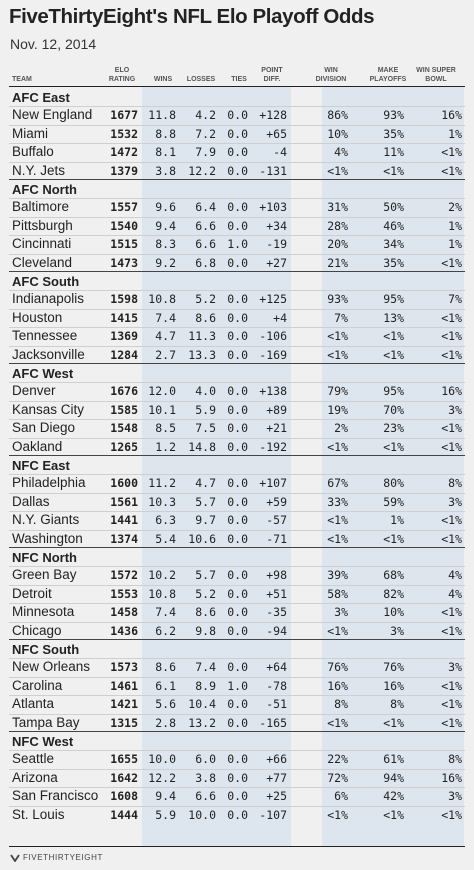  What do you see at coordinates (124, 796) in the screenshot?
I see `cell-elo: 1608` at bounding box center [124, 796].